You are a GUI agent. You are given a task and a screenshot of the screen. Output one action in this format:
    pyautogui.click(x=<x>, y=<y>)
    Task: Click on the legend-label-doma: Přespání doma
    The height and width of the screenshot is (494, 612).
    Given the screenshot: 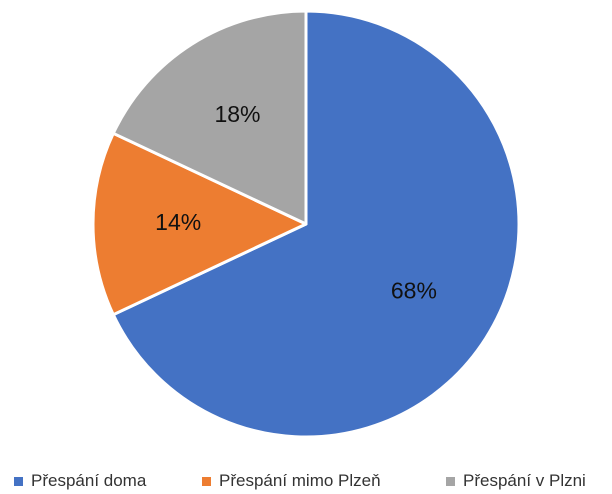 What is the action you would take?
    pyautogui.click(x=89, y=480)
    